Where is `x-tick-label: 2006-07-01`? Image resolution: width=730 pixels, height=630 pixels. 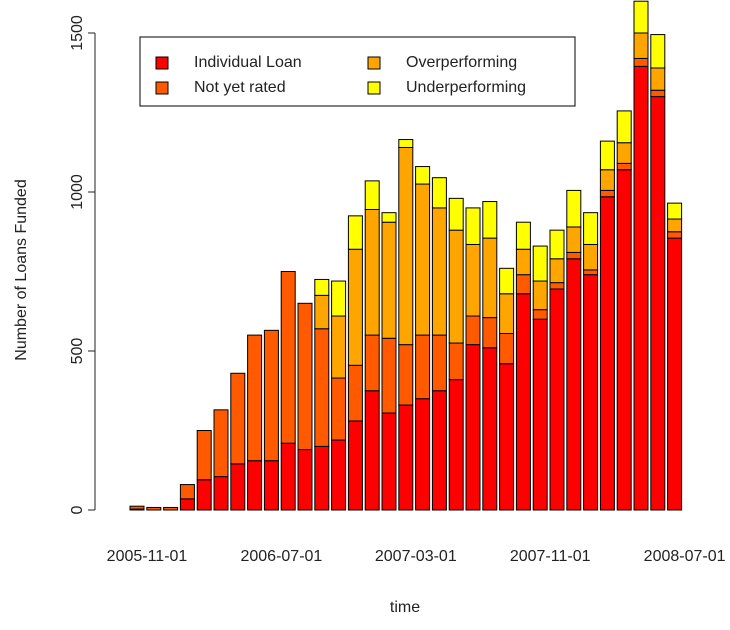 x-tick-label: 2006-07-01 is located at coordinates (281, 556).